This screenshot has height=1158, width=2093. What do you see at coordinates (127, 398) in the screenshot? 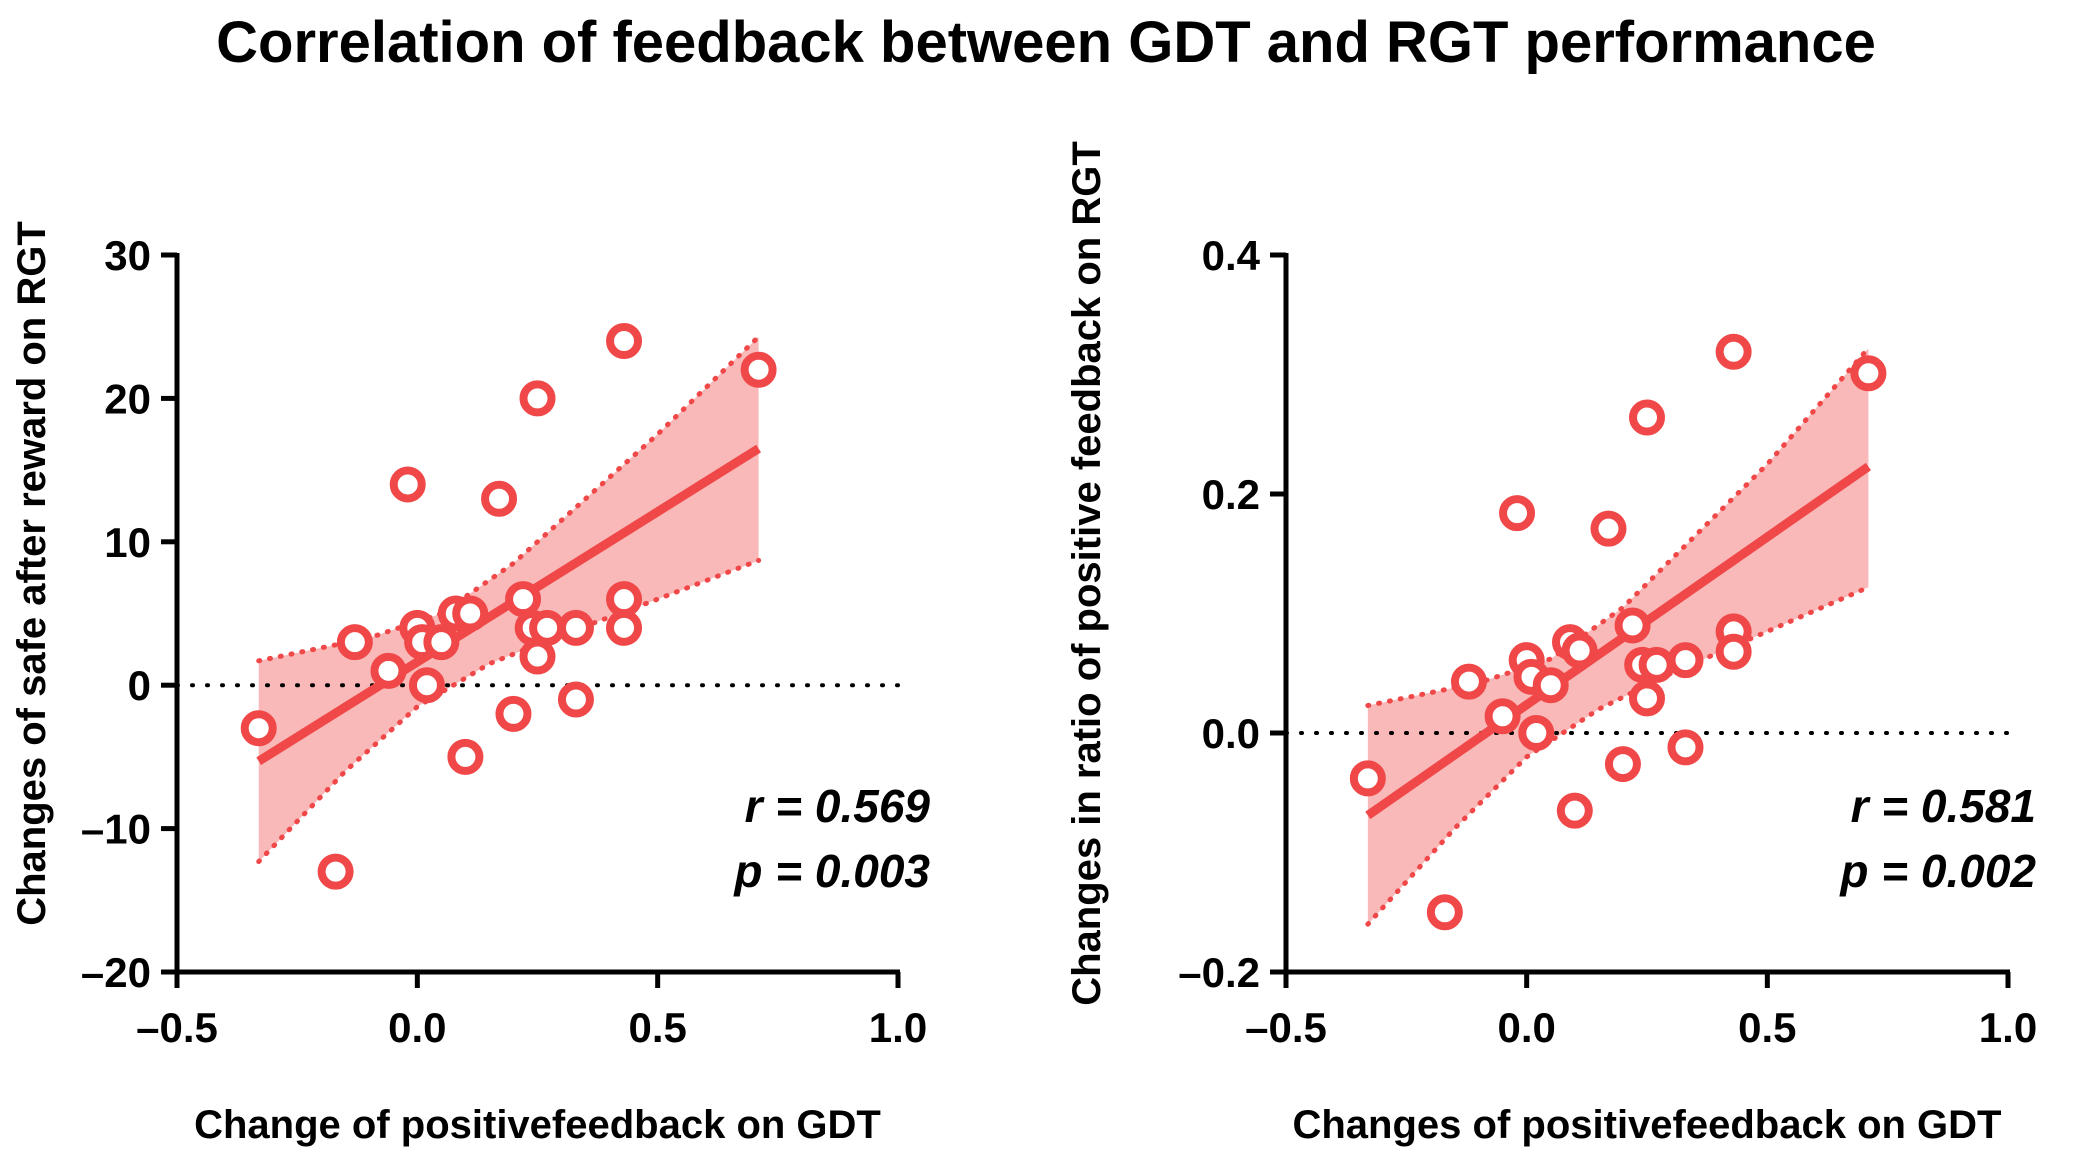
I see `y-tick-label: 20` at bounding box center [127, 398].